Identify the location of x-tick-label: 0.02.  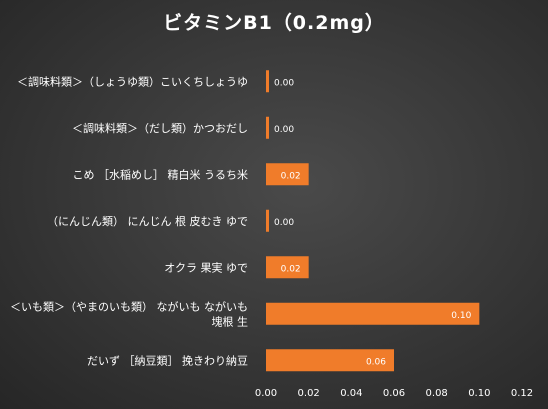
(309, 393).